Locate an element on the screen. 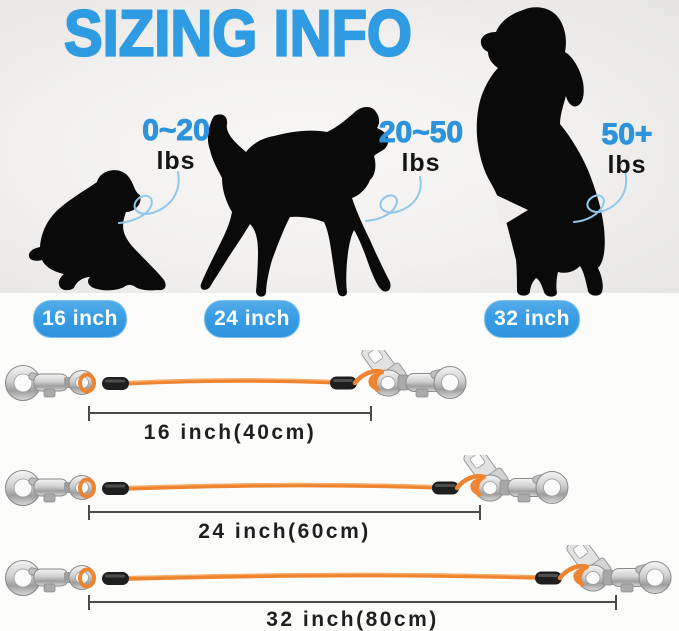 The width and height of the screenshot is (679, 631). measurement-line-16inch is located at coordinates (230, 413).